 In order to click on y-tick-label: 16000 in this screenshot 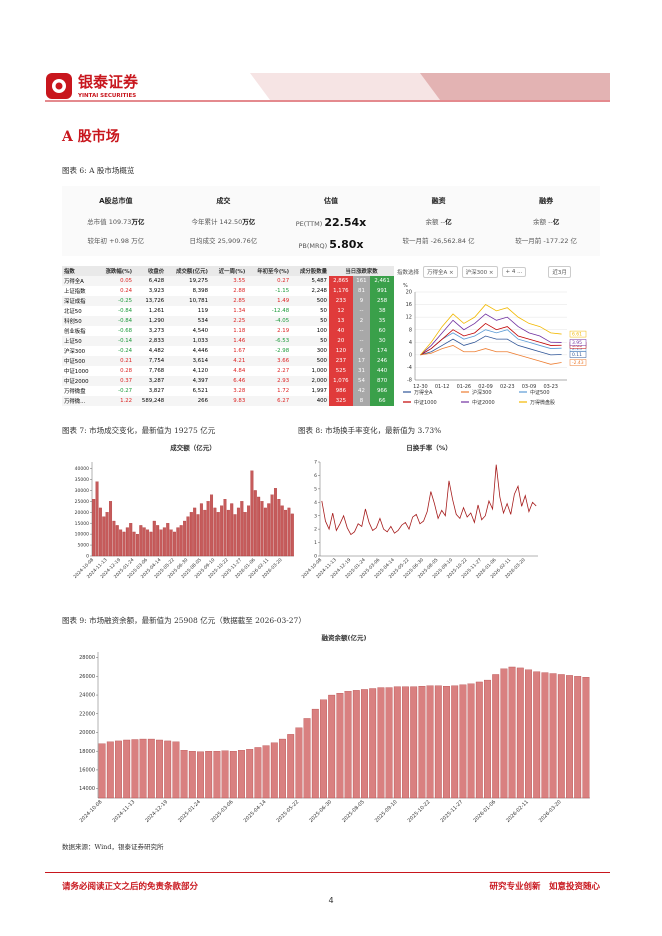, I will do `click(87, 771)`.